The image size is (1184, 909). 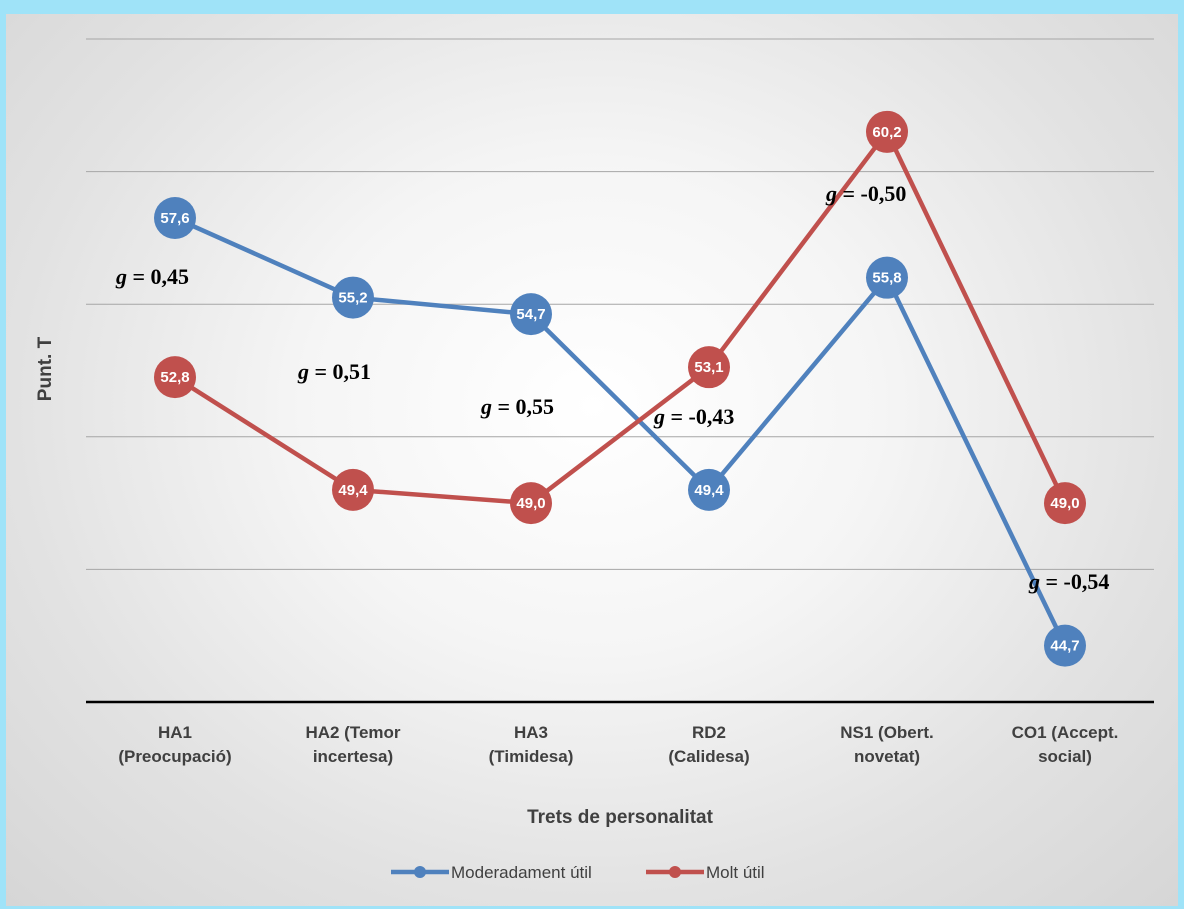 I want to click on legend-label: Moderadament útil, so click(x=521, y=872).